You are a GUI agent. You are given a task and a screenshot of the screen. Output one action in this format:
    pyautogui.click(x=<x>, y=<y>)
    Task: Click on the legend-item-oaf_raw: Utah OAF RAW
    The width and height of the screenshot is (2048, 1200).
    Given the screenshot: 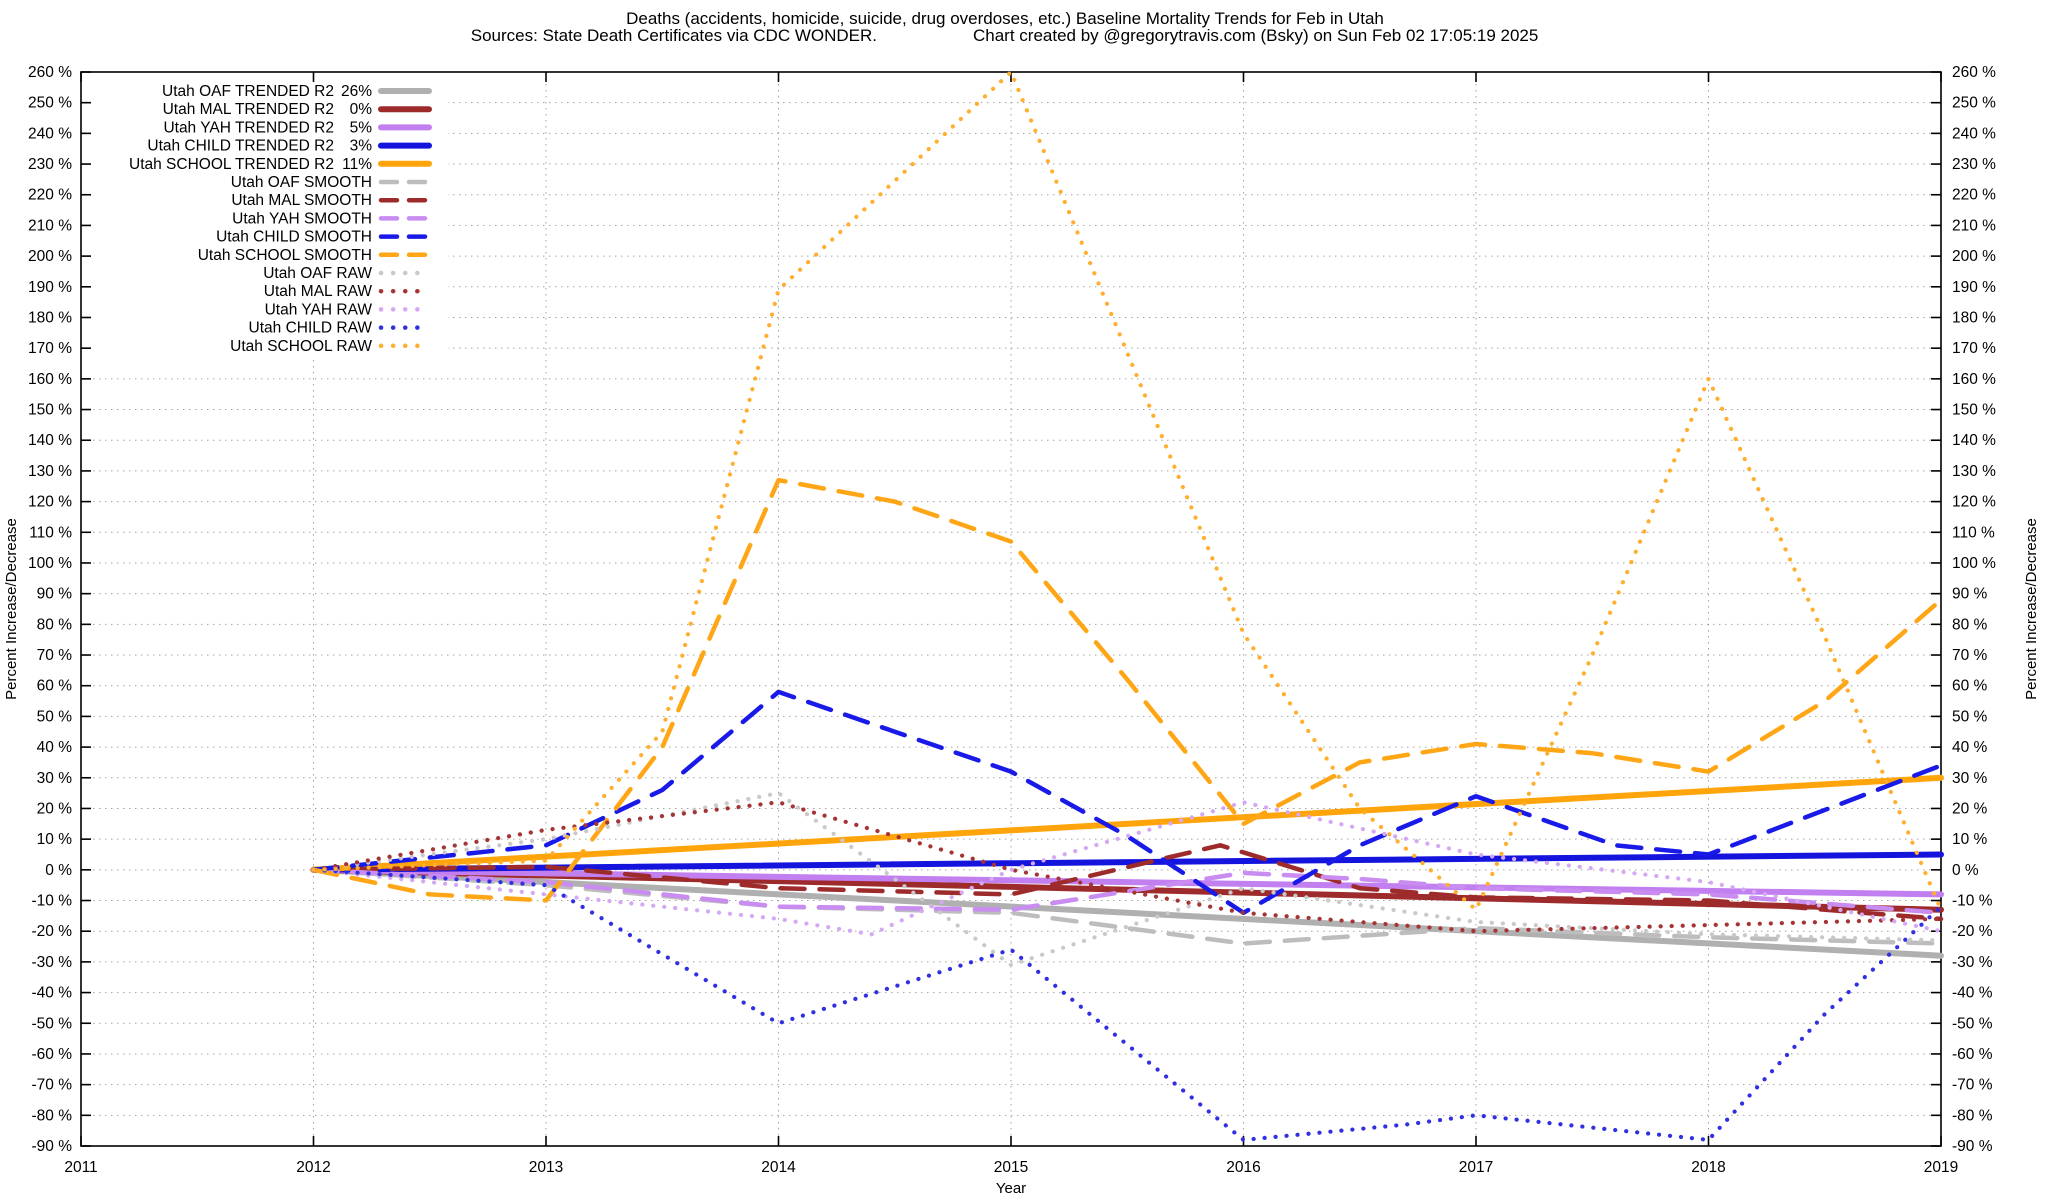 What is the action you would take?
    pyautogui.click(x=347, y=273)
    